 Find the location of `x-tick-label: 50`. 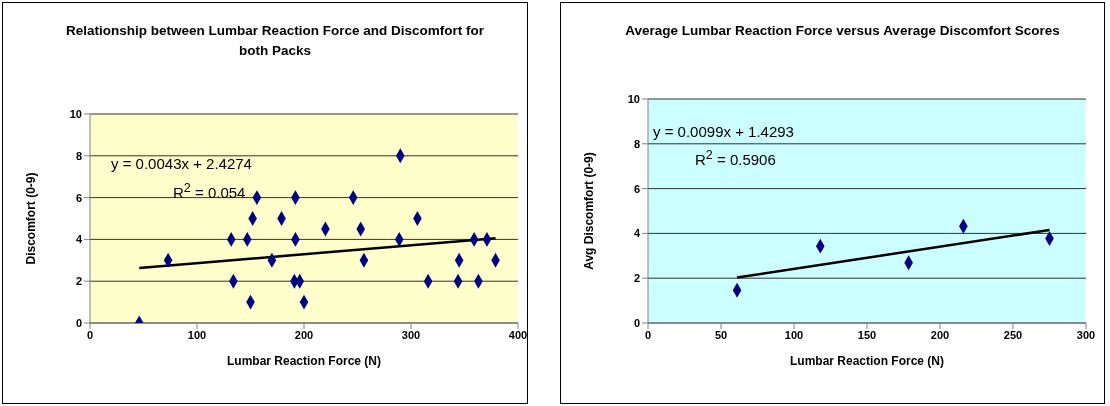

x-tick-label: 50 is located at coordinates (721, 334).